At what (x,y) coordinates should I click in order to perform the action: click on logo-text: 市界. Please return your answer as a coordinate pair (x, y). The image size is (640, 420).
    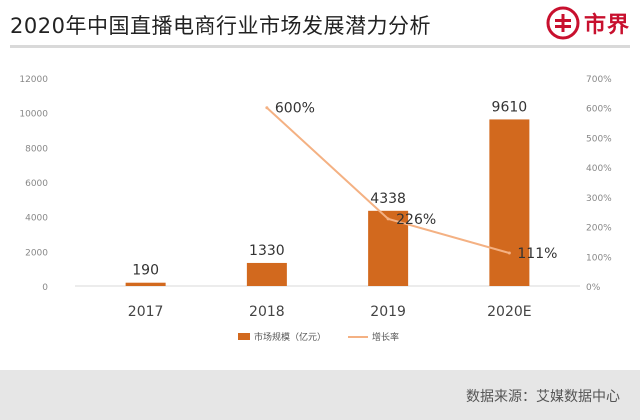
    Looking at the image, I should click on (606, 25).